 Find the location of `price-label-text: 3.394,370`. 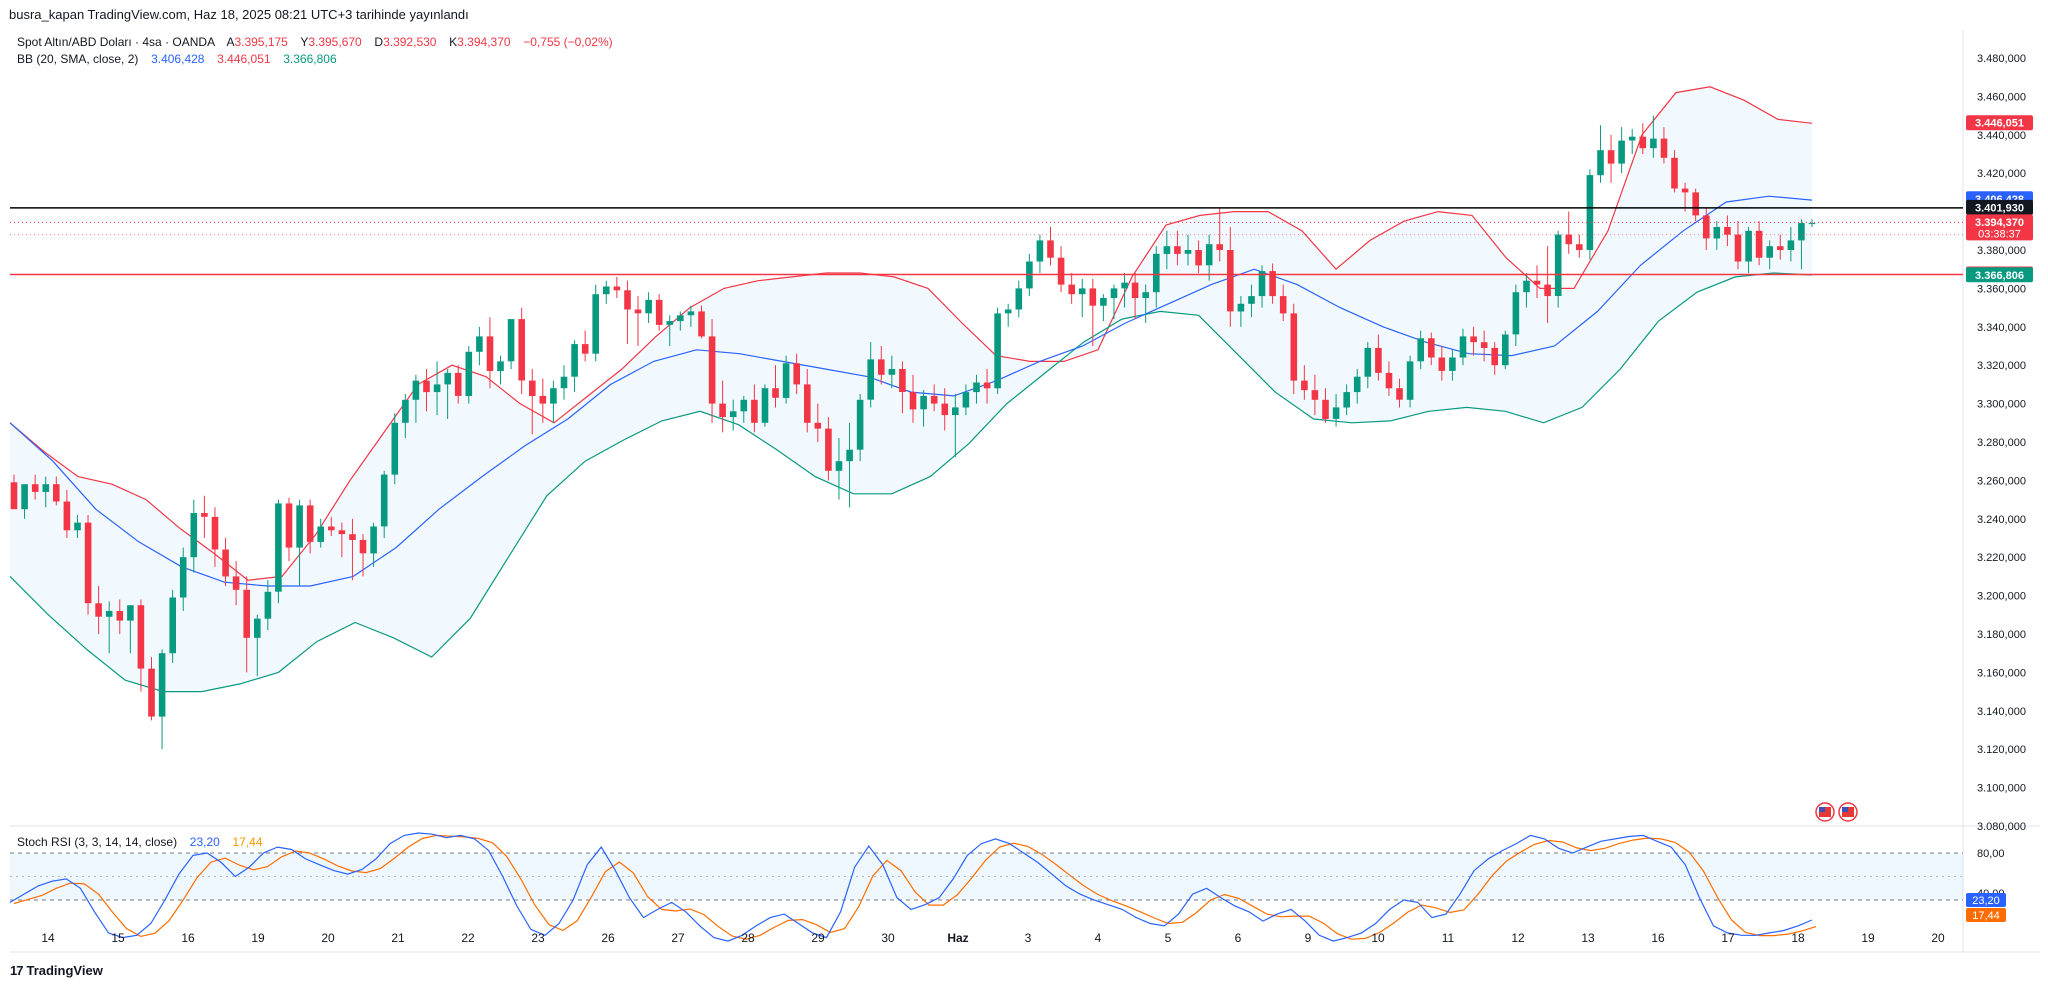

price-label-text: 3.394,370 is located at coordinates (1999, 223).